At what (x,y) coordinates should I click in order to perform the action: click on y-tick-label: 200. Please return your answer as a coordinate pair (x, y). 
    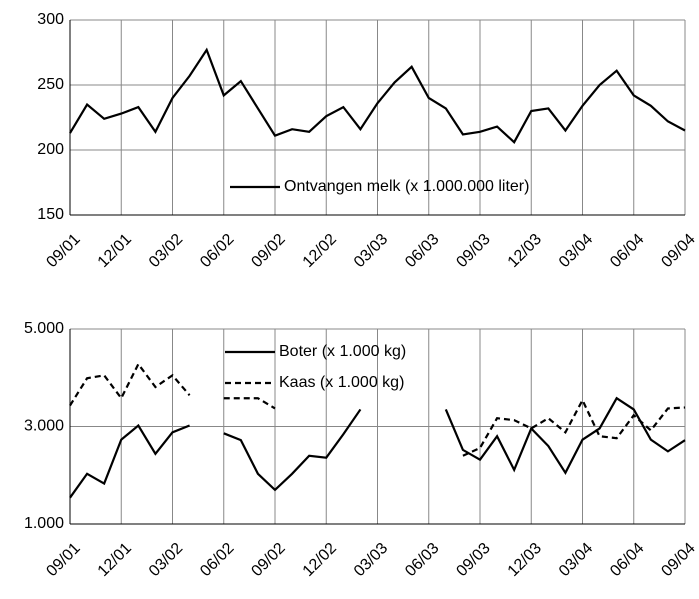
    Looking at the image, I should click on (50, 149).